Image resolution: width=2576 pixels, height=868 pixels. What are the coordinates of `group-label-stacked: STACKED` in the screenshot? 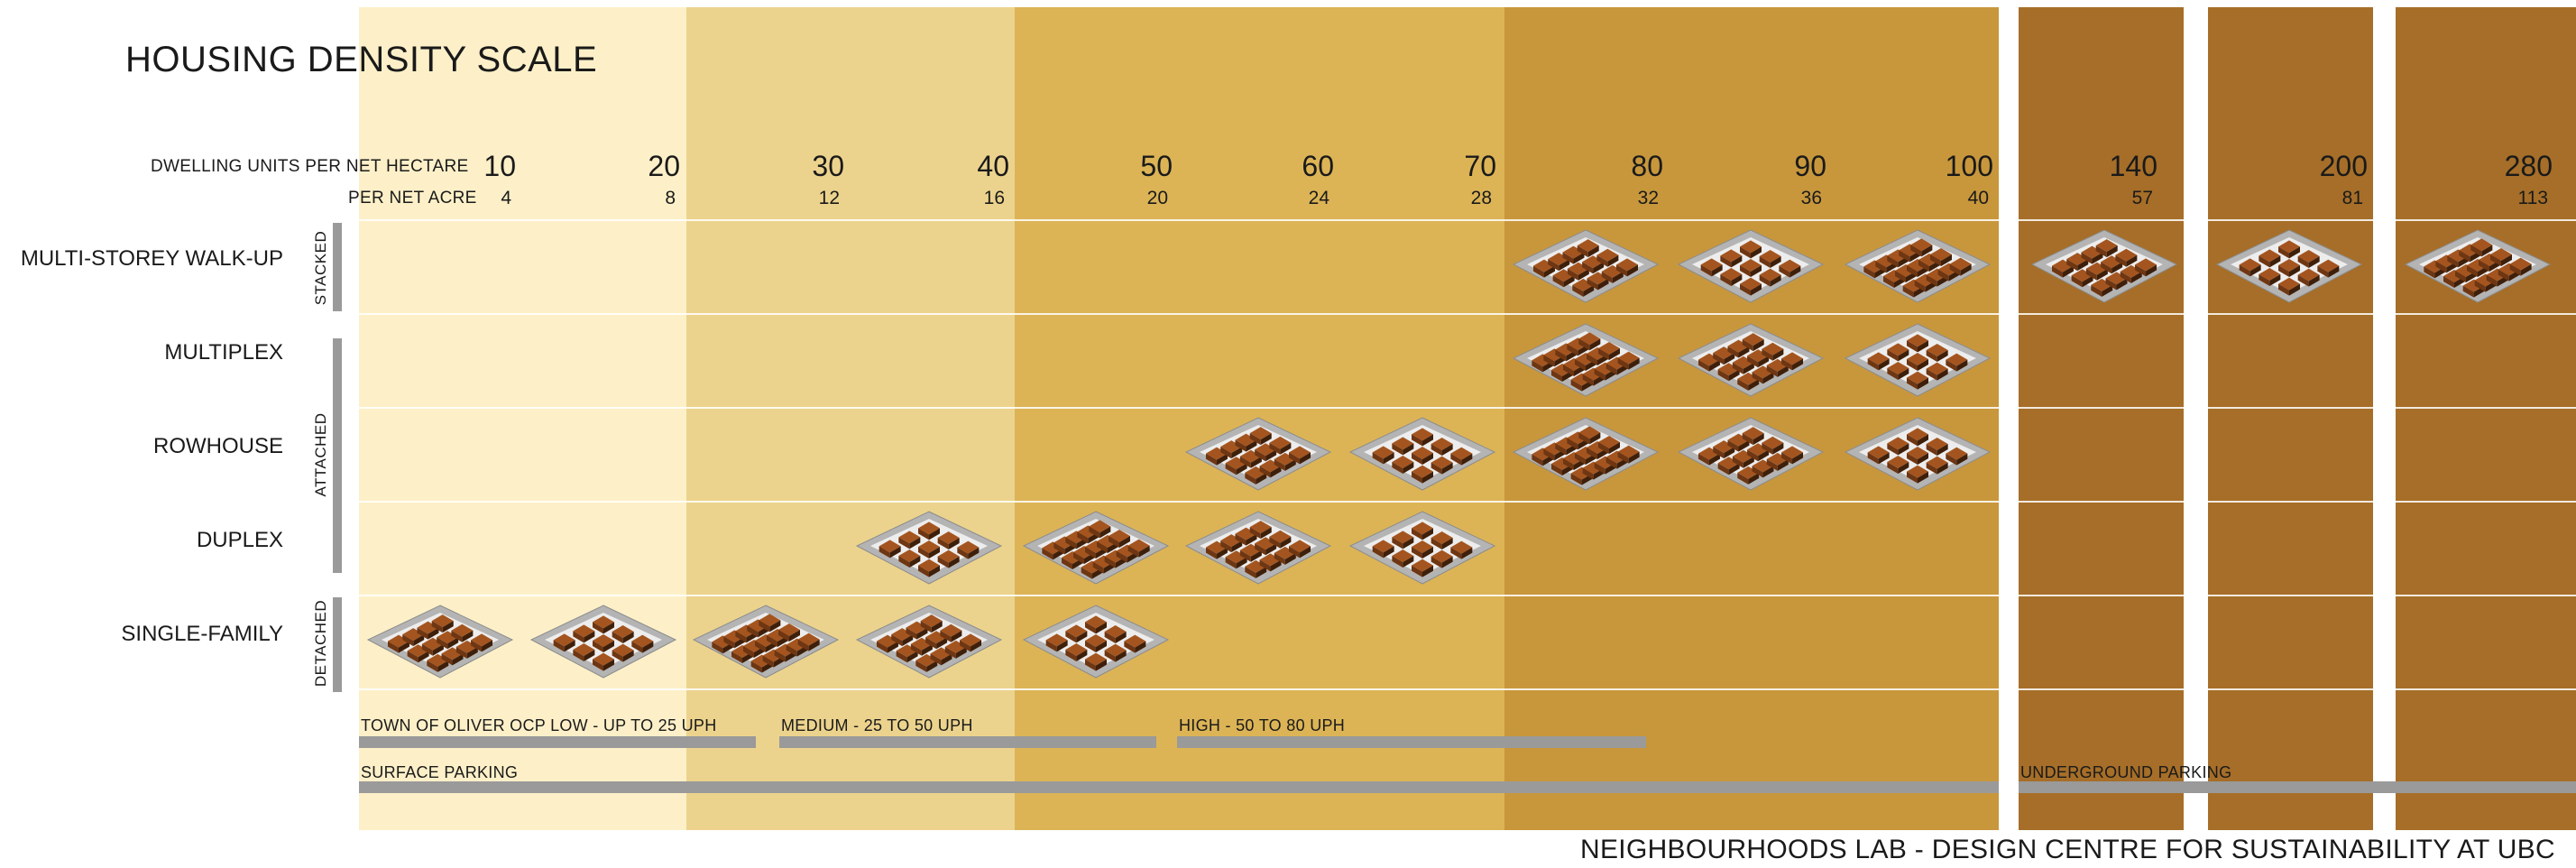 It's located at (320, 268).